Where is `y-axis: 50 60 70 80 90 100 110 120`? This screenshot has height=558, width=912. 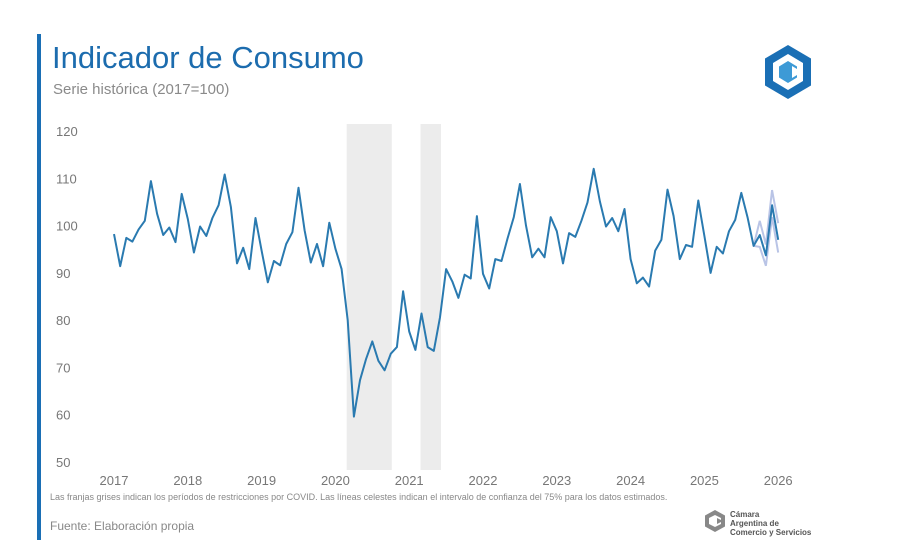 y-axis: 50 60 70 80 90 100 110 120 is located at coordinates (67, 297).